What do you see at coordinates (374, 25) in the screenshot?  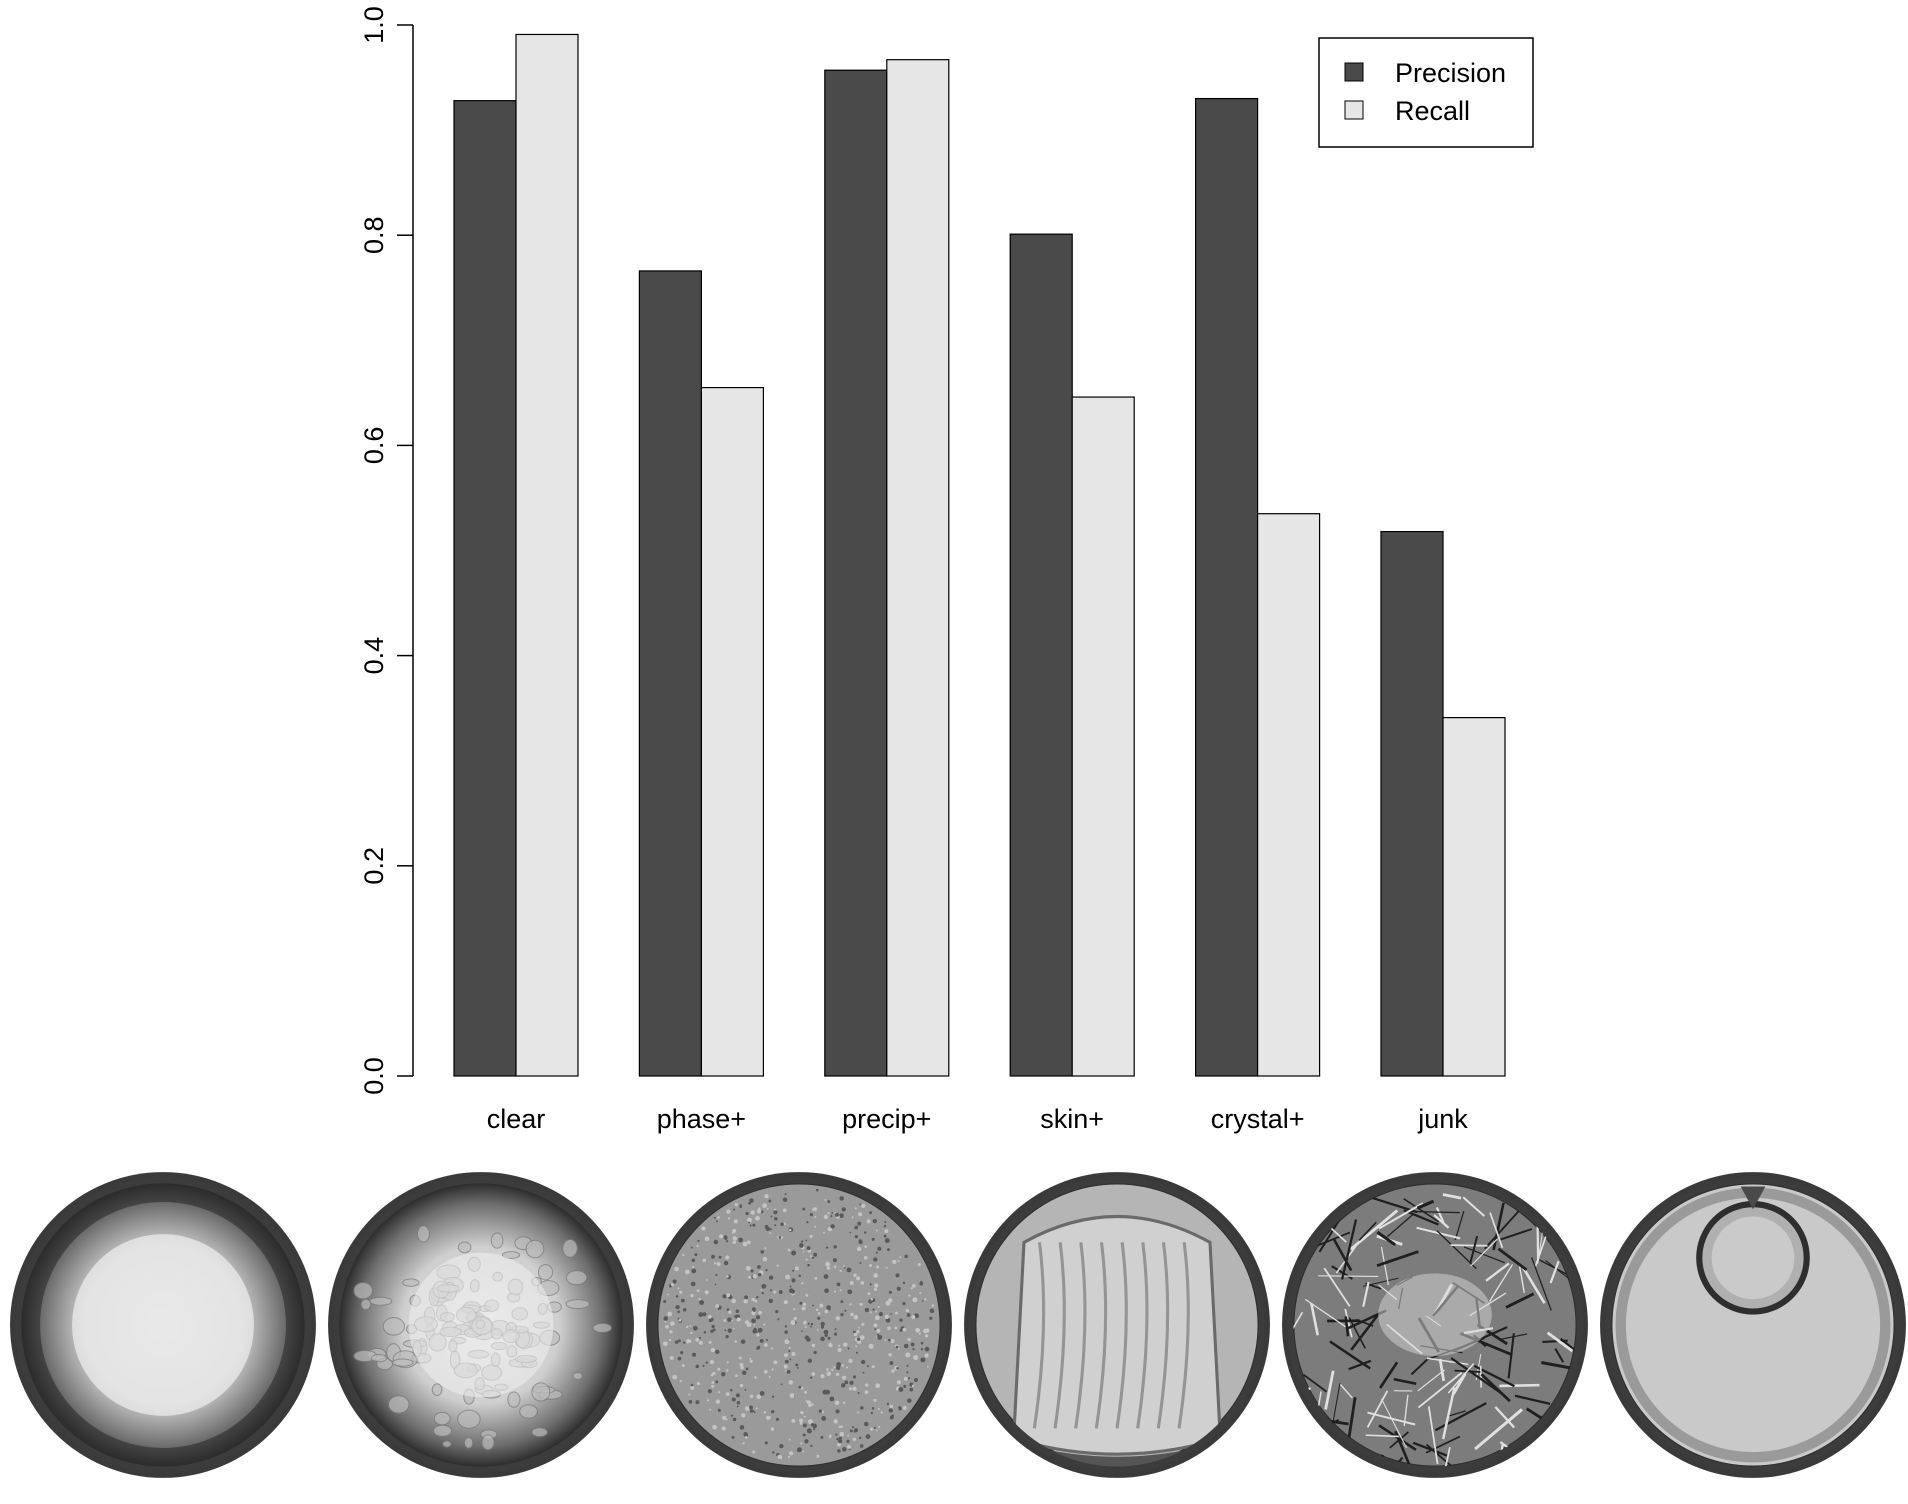 I see `y-tick-label: 1.0` at bounding box center [374, 25].